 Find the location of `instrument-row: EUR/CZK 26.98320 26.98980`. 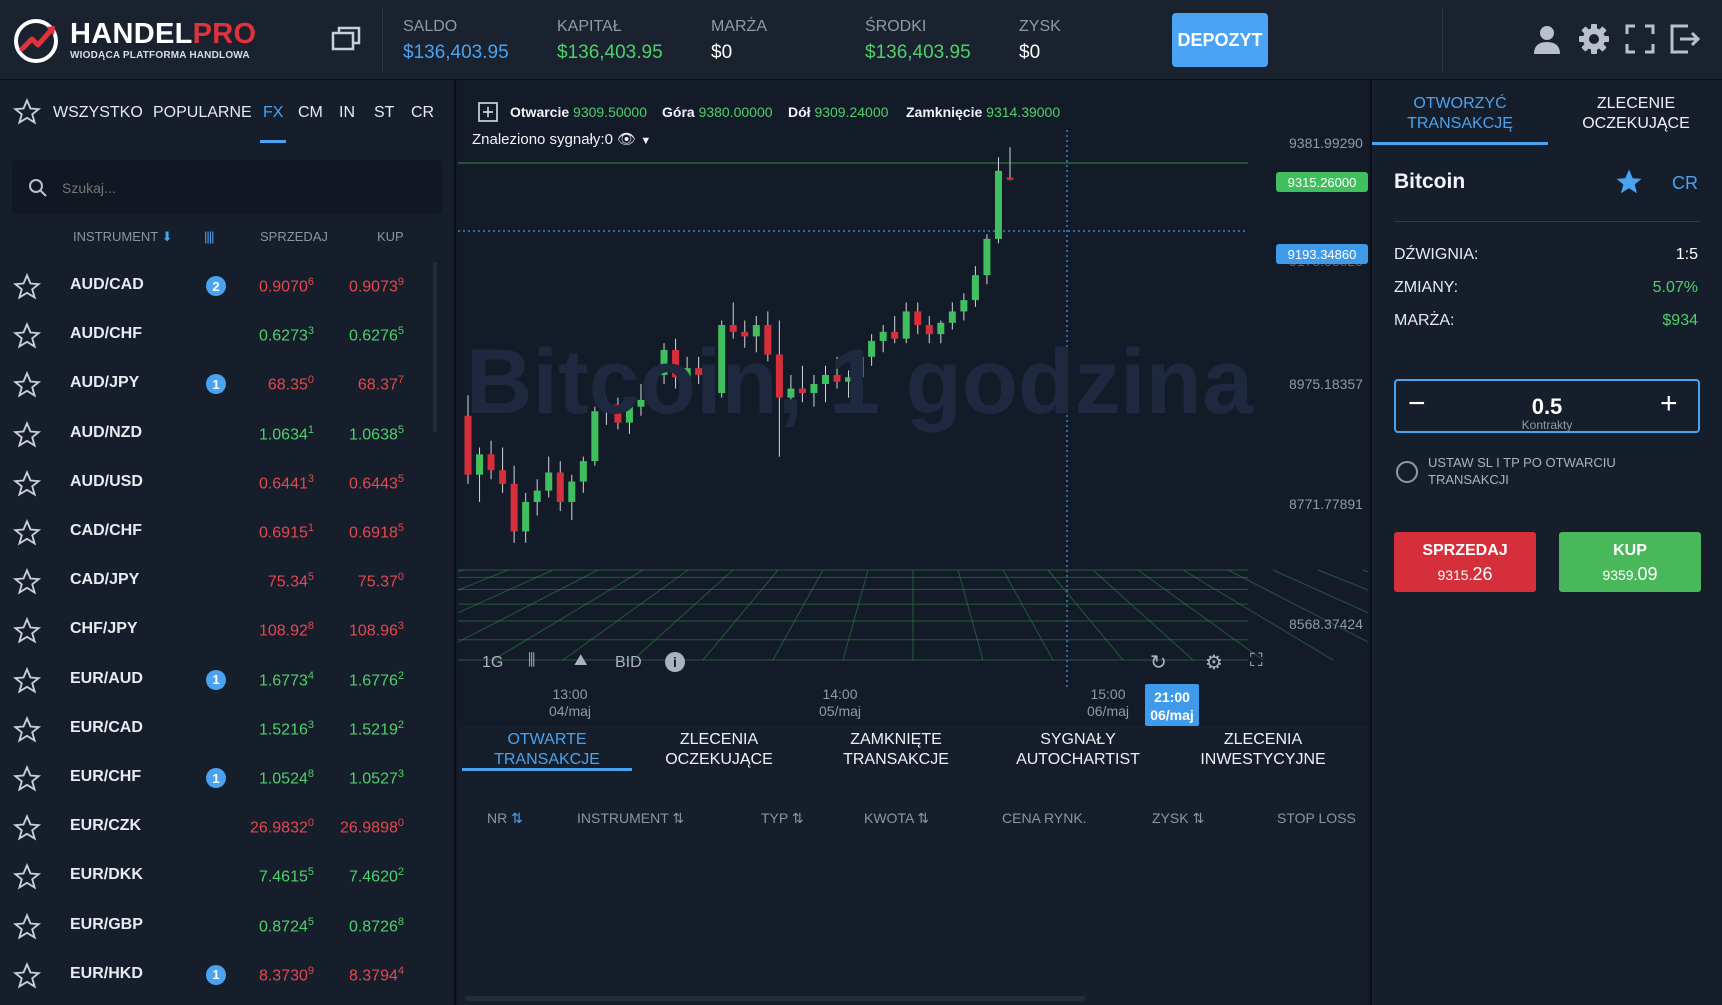

instrument-row: EUR/CZK 26.98320 26.98980 is located at coordinates (220, 827).